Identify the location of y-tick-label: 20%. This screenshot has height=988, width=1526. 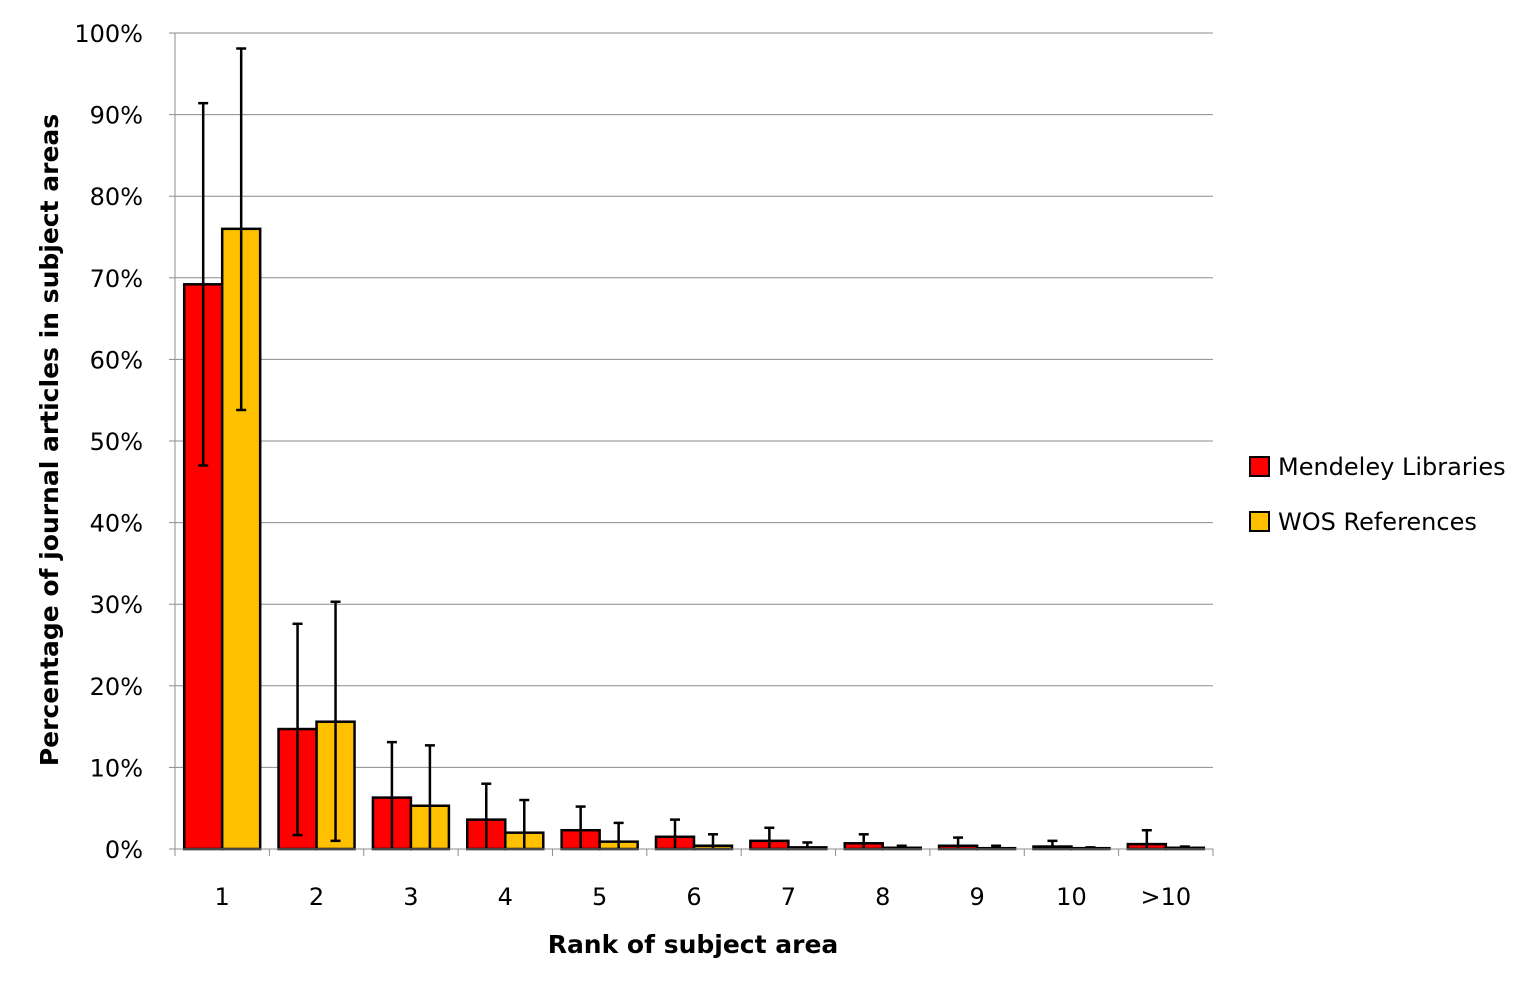
(116, 687).